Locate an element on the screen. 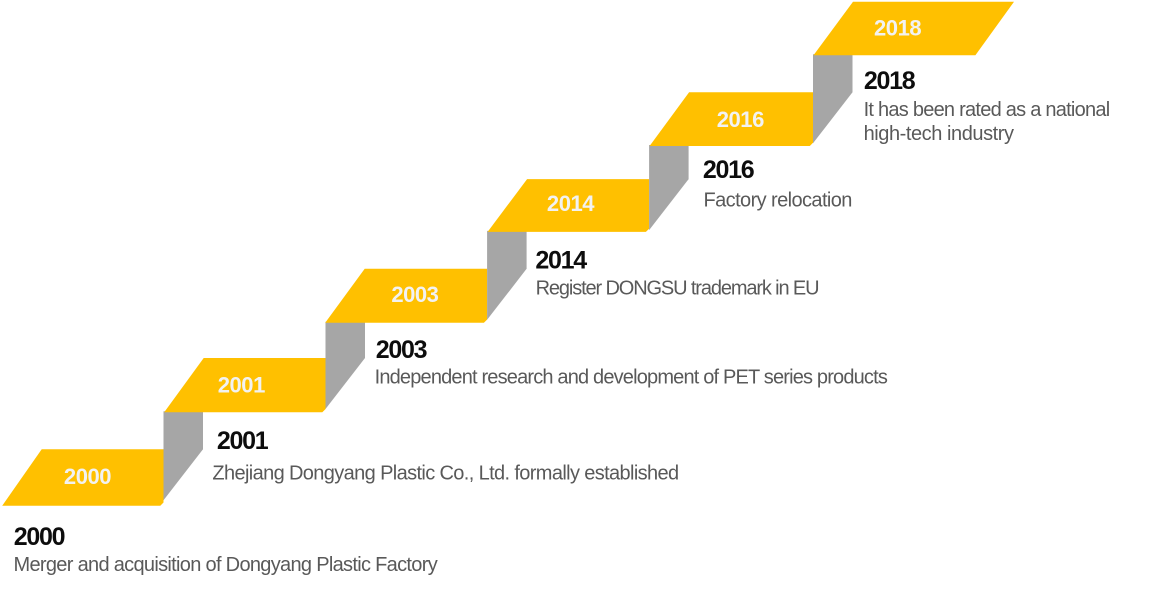 The height and width of the screenshot is (596, 1156). svg-text:It has been rated as a nationa: It has been rated as a national is located at coordinates (987, 110).